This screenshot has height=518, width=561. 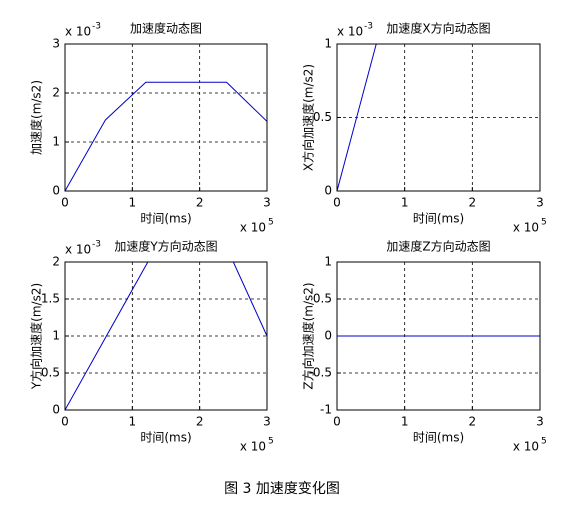 I want to click on chart-title: 加速度动态图, so click(x=166, y=28).